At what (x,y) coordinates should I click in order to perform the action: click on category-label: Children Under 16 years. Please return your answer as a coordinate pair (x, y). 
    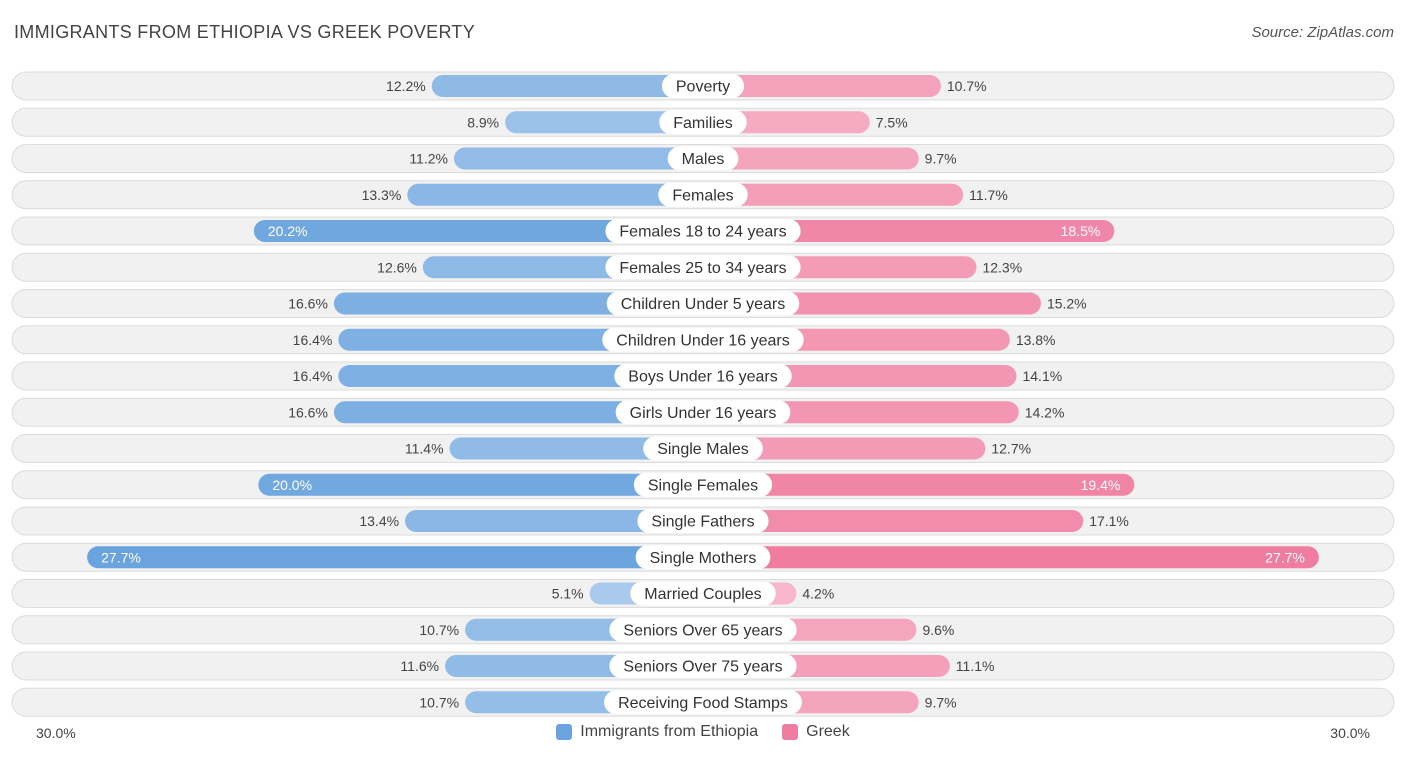
    Looking at the image, I should click on (702, 340).